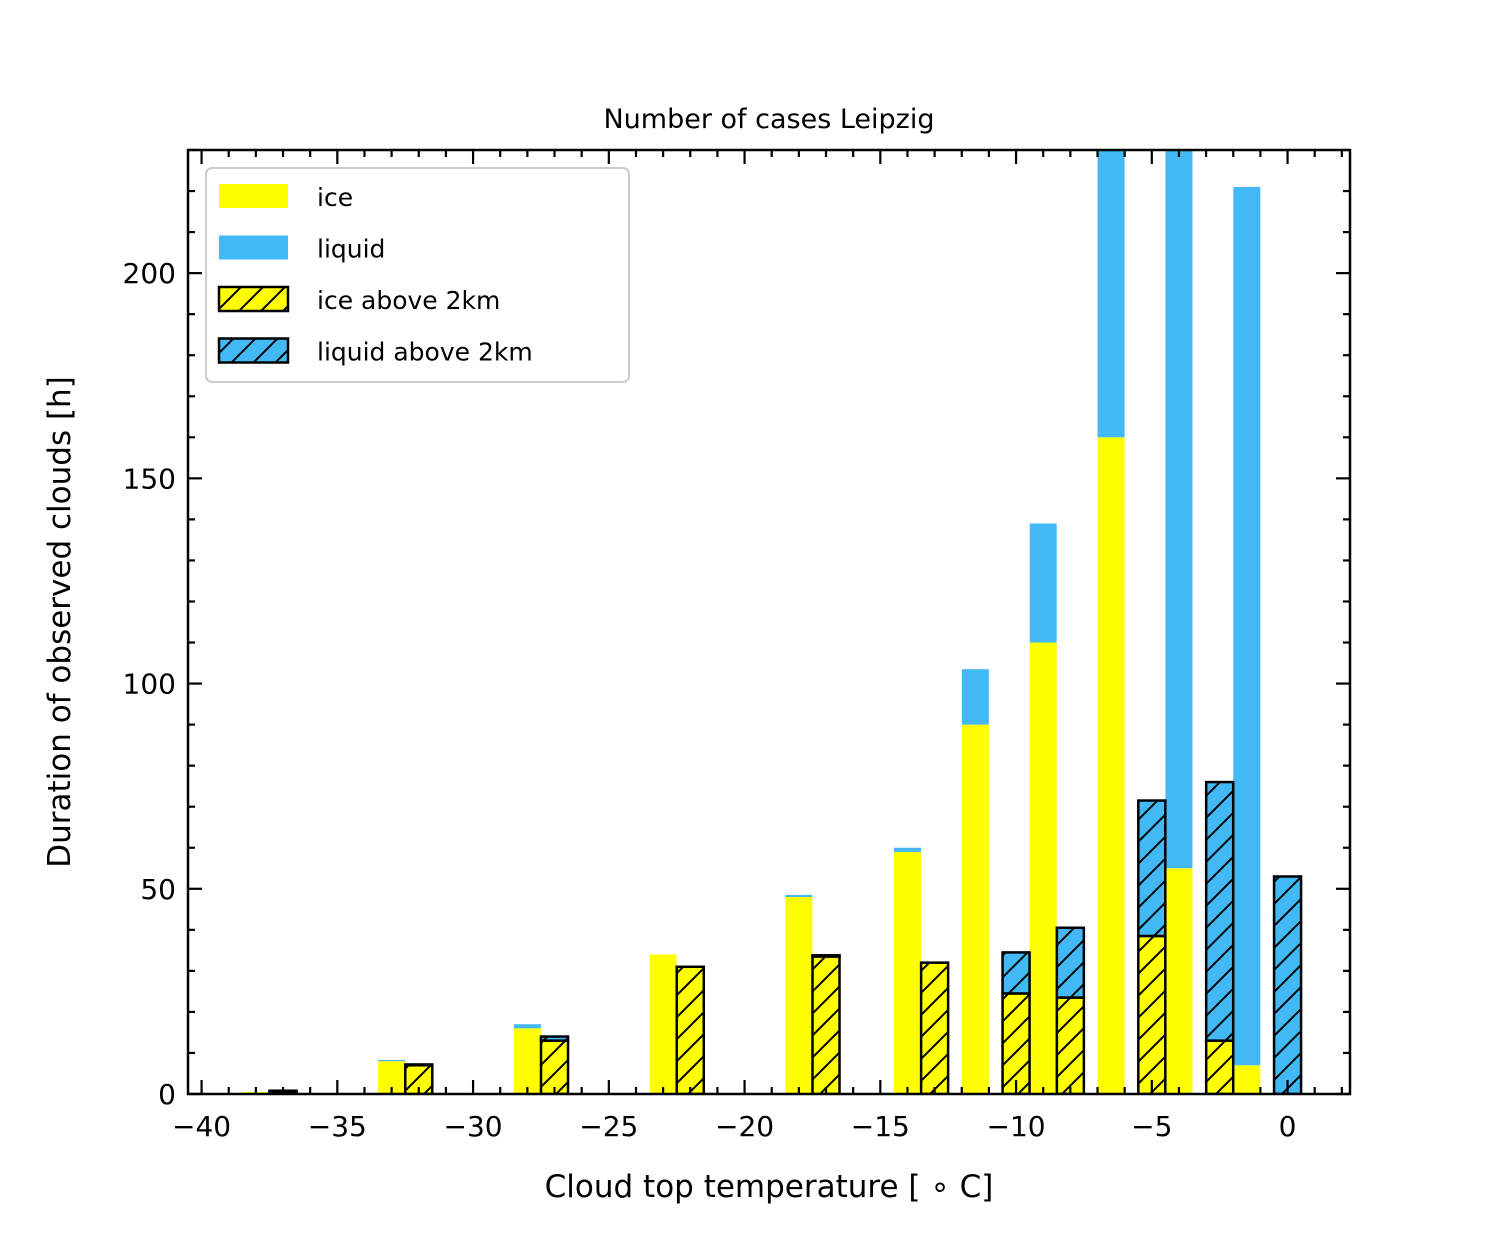 The height and width of the screenshot is (1250, 1500). Describe the element at coordinates (768, 119) in the screenshot. I see `chart-title: Number of cases Leipzig` at that location.